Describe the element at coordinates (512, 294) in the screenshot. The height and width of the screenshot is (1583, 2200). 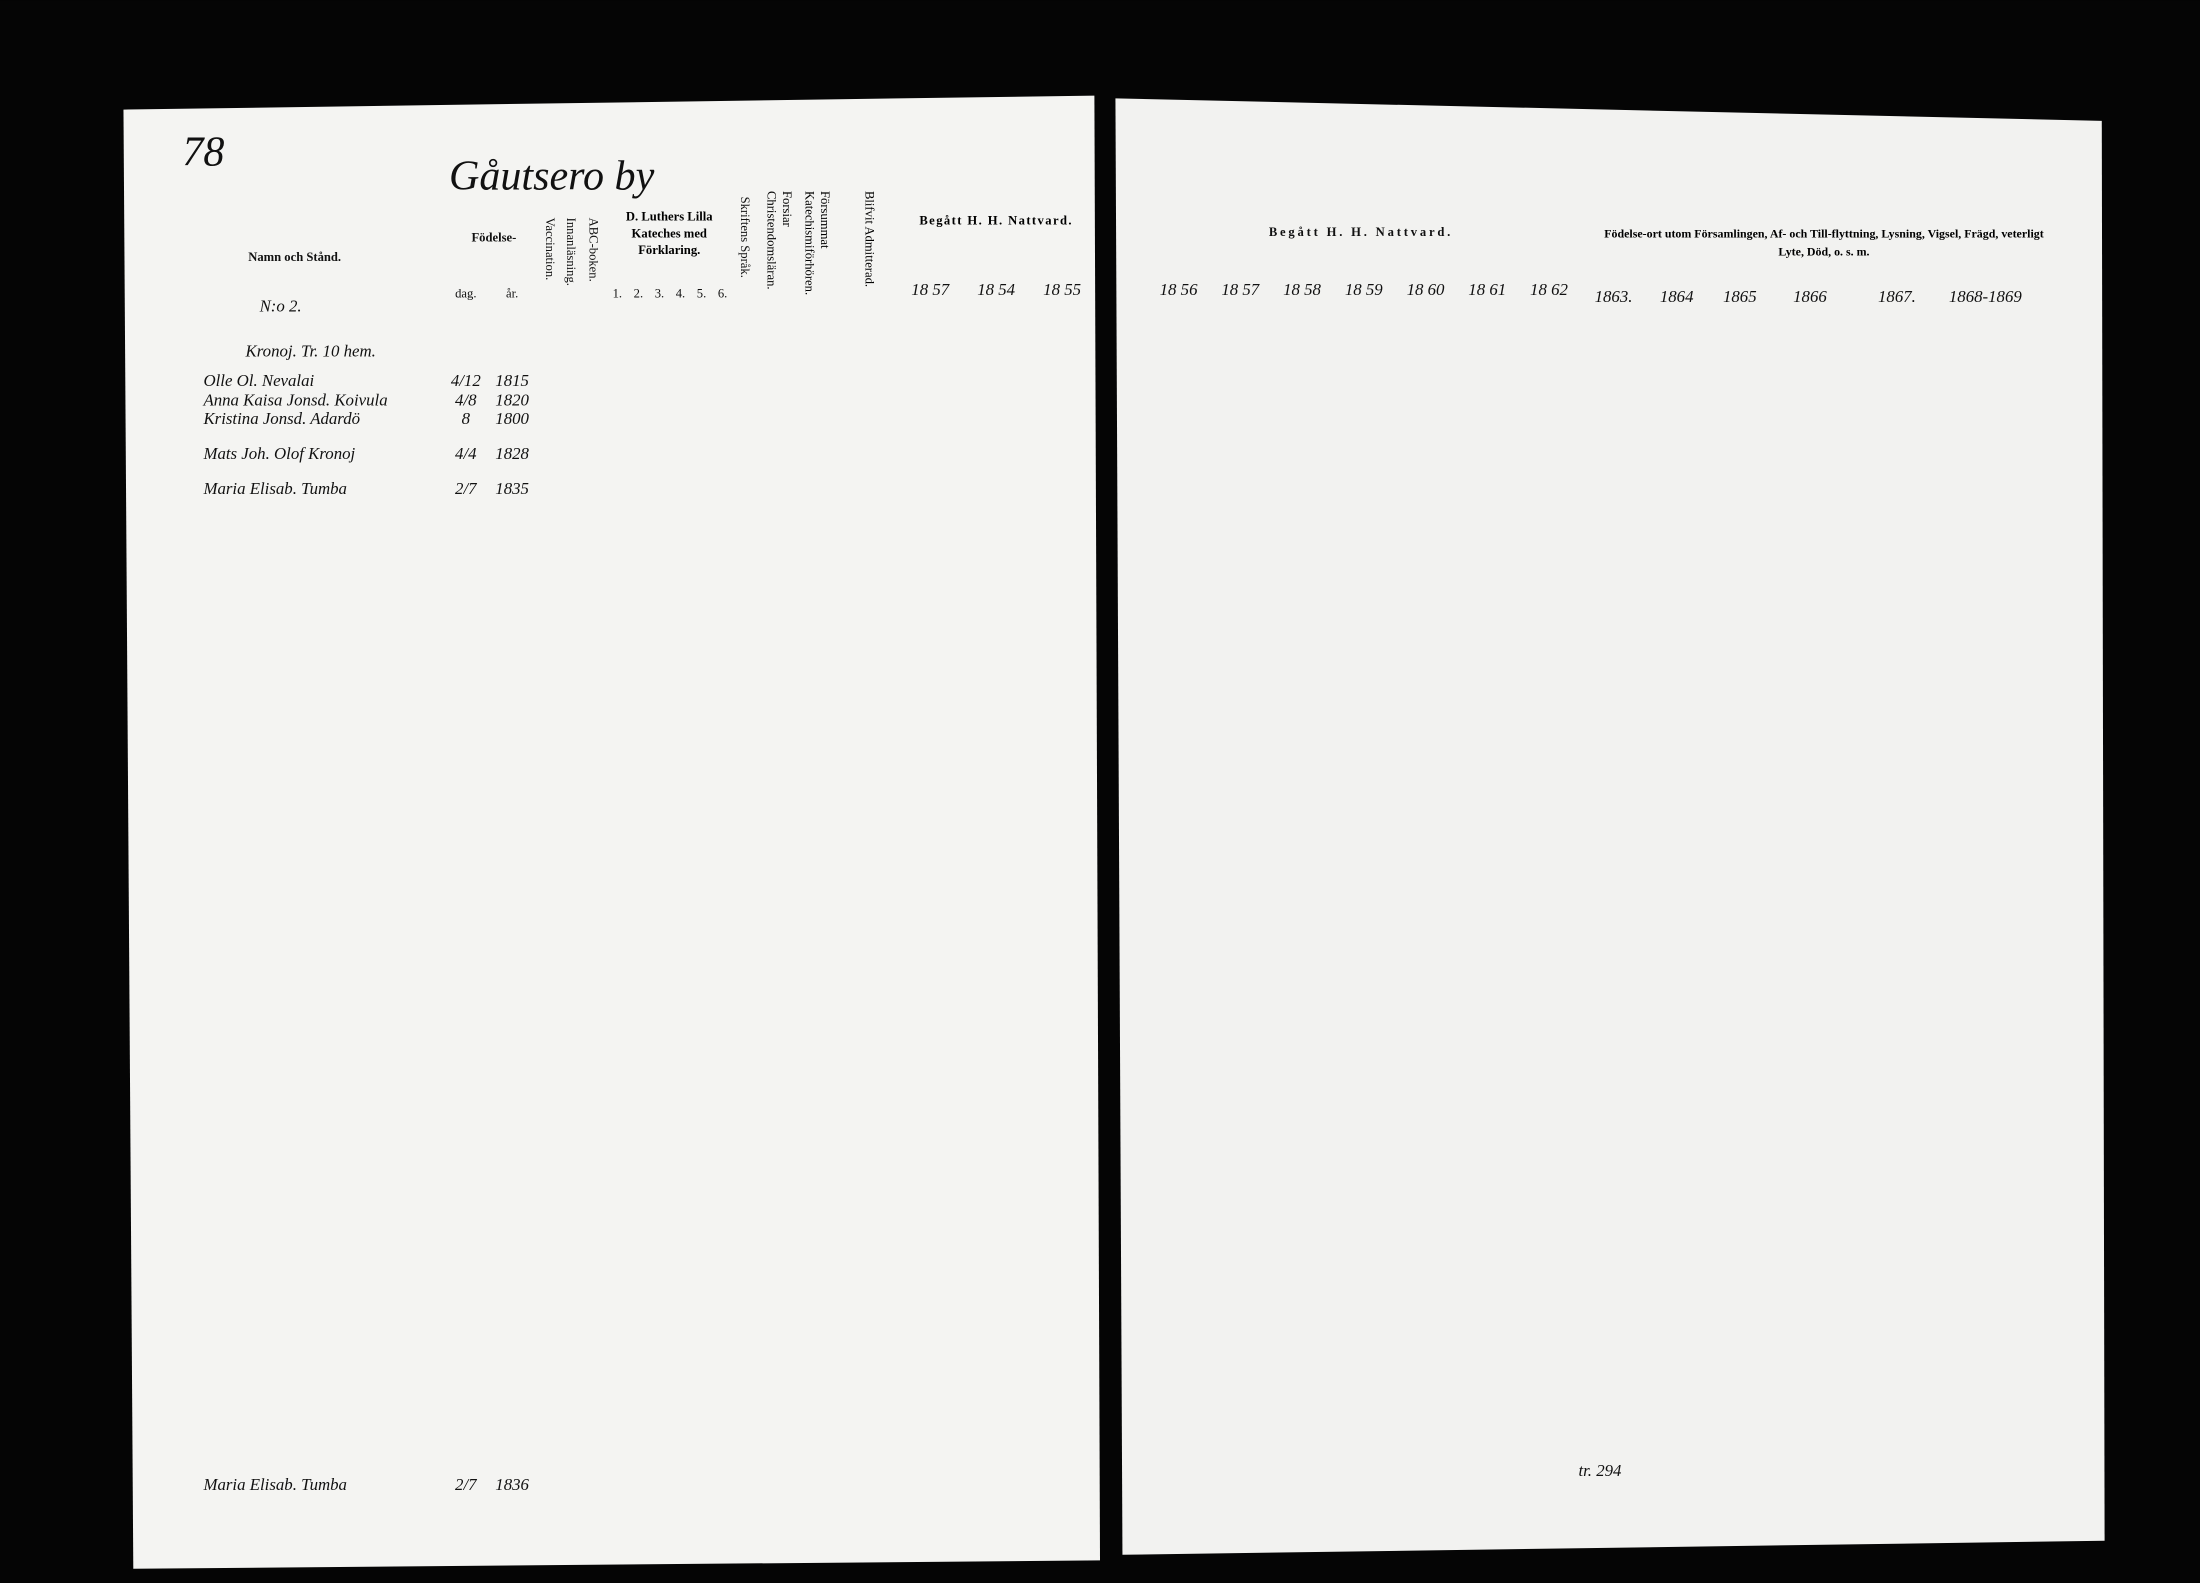
I see `header: år.` at that location.